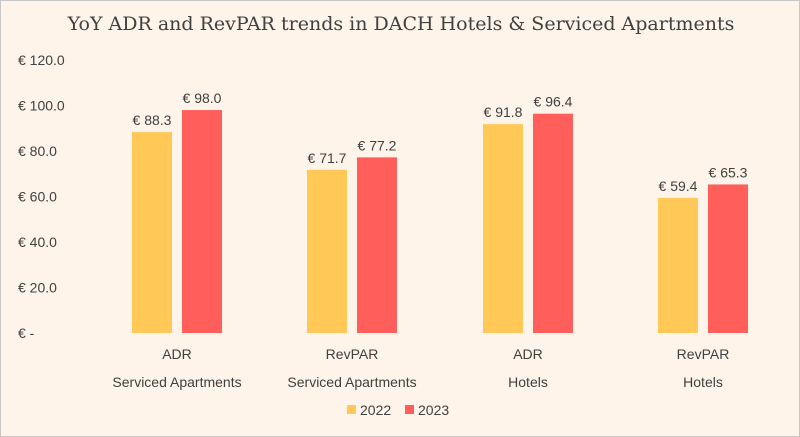 The height and width of the screenshot is (437, 800). Describe the element at coordinates (678, 186) in the screenshot. I see `data-label: € 59.4` at that location.